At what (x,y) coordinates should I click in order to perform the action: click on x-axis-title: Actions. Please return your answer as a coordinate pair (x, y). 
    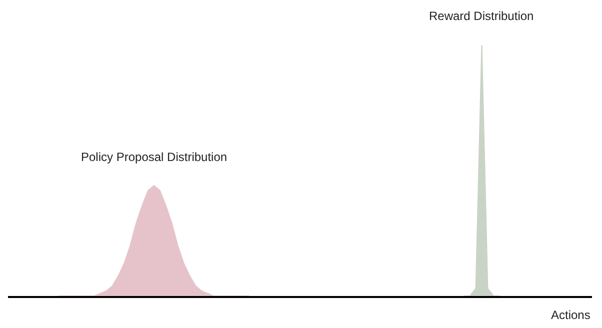
    Looking at the image, I should click on (570, 315).